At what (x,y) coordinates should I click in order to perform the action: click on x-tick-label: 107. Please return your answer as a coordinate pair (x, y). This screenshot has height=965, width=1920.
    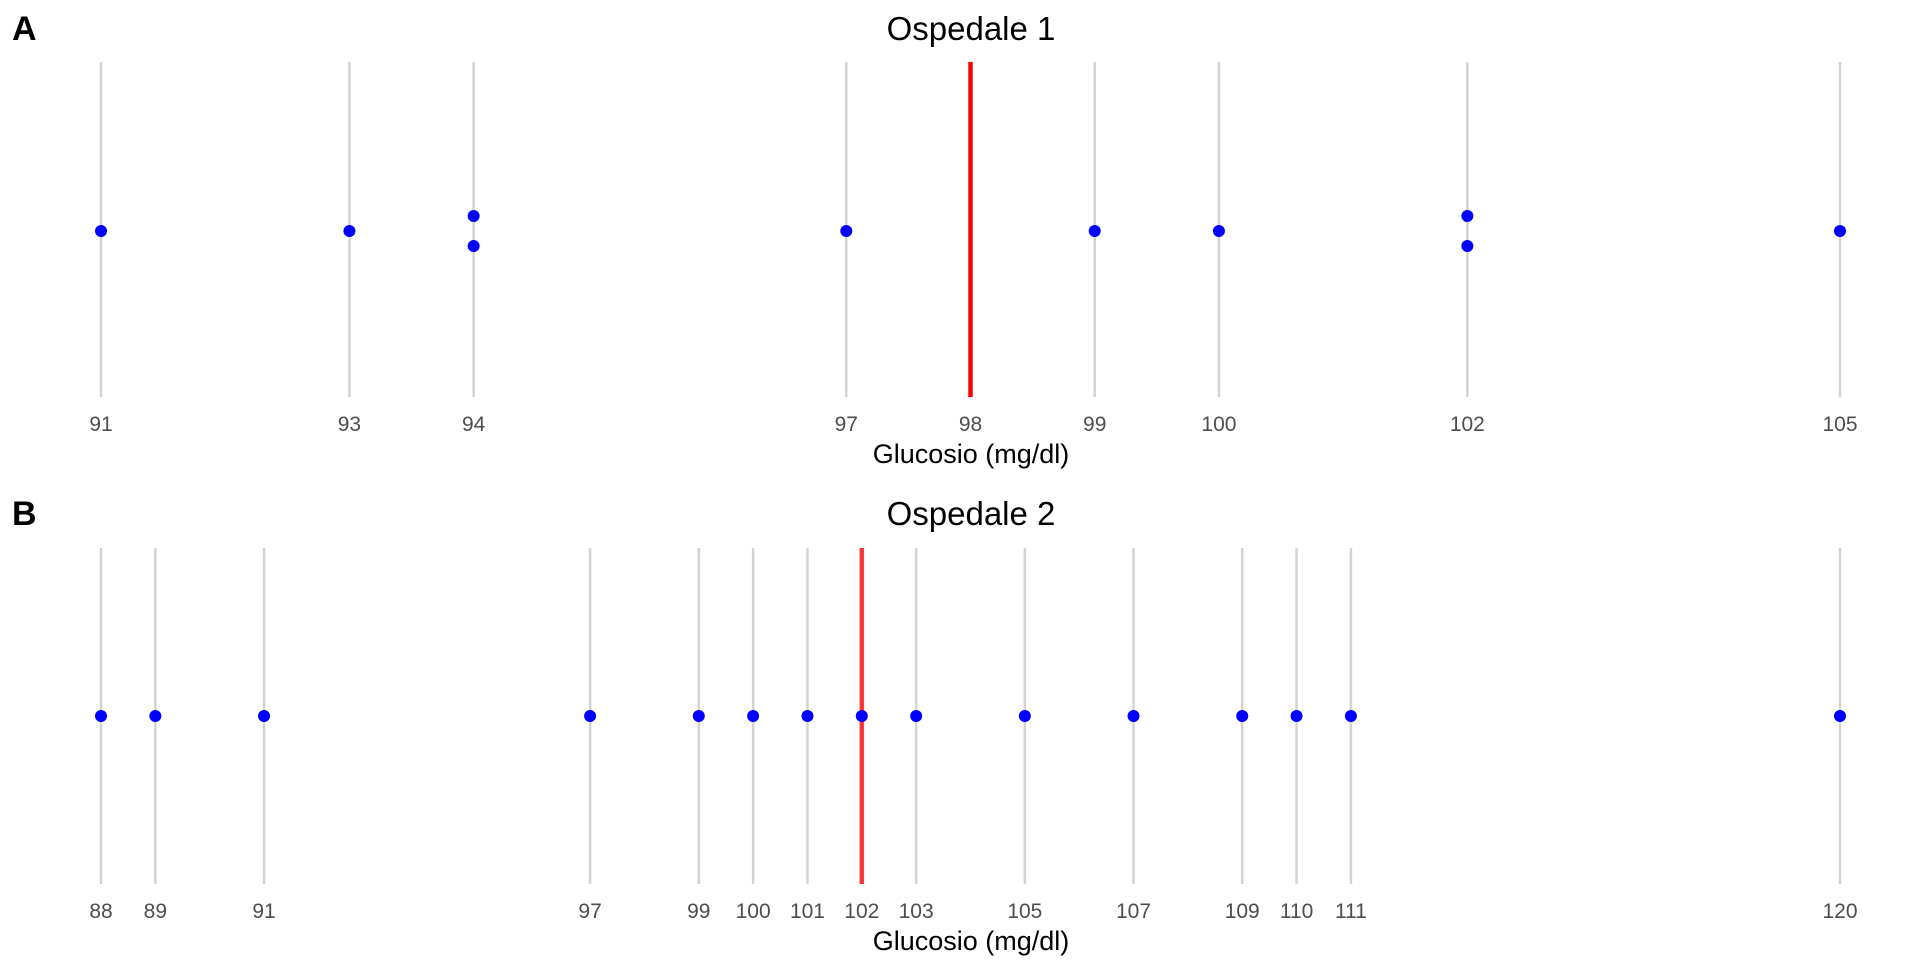
    Looking at the image, I should click on (1133, 911).